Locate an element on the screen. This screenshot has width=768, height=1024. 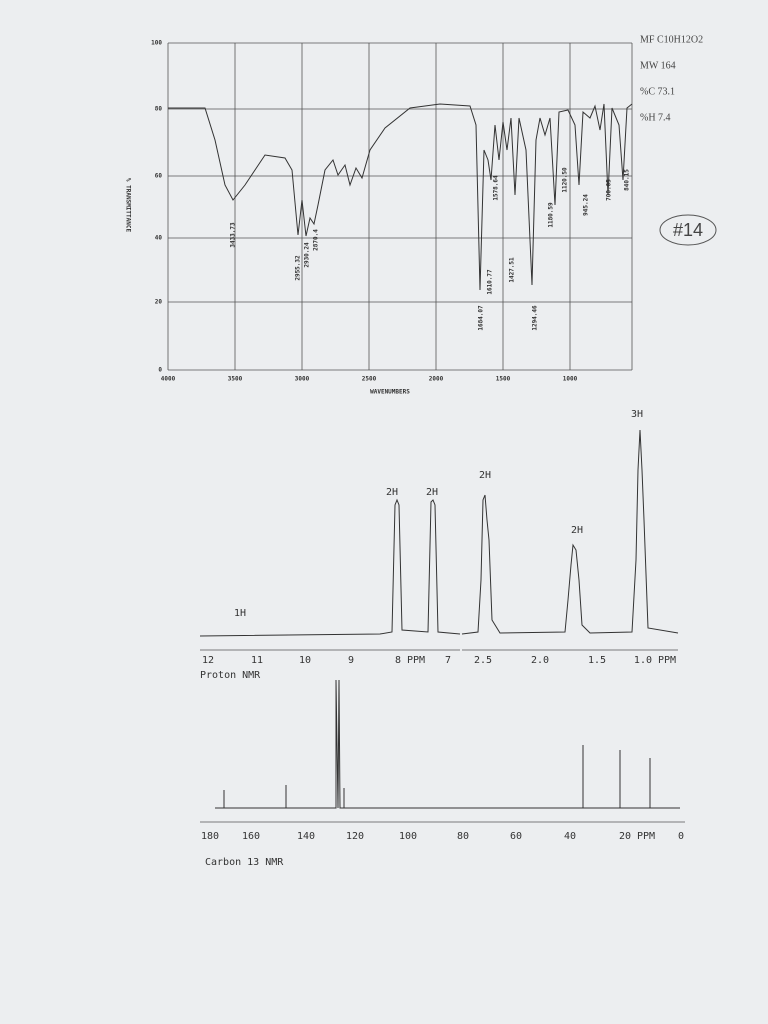
carbon-tick-label: 100 is located at coordinates (408, 836).